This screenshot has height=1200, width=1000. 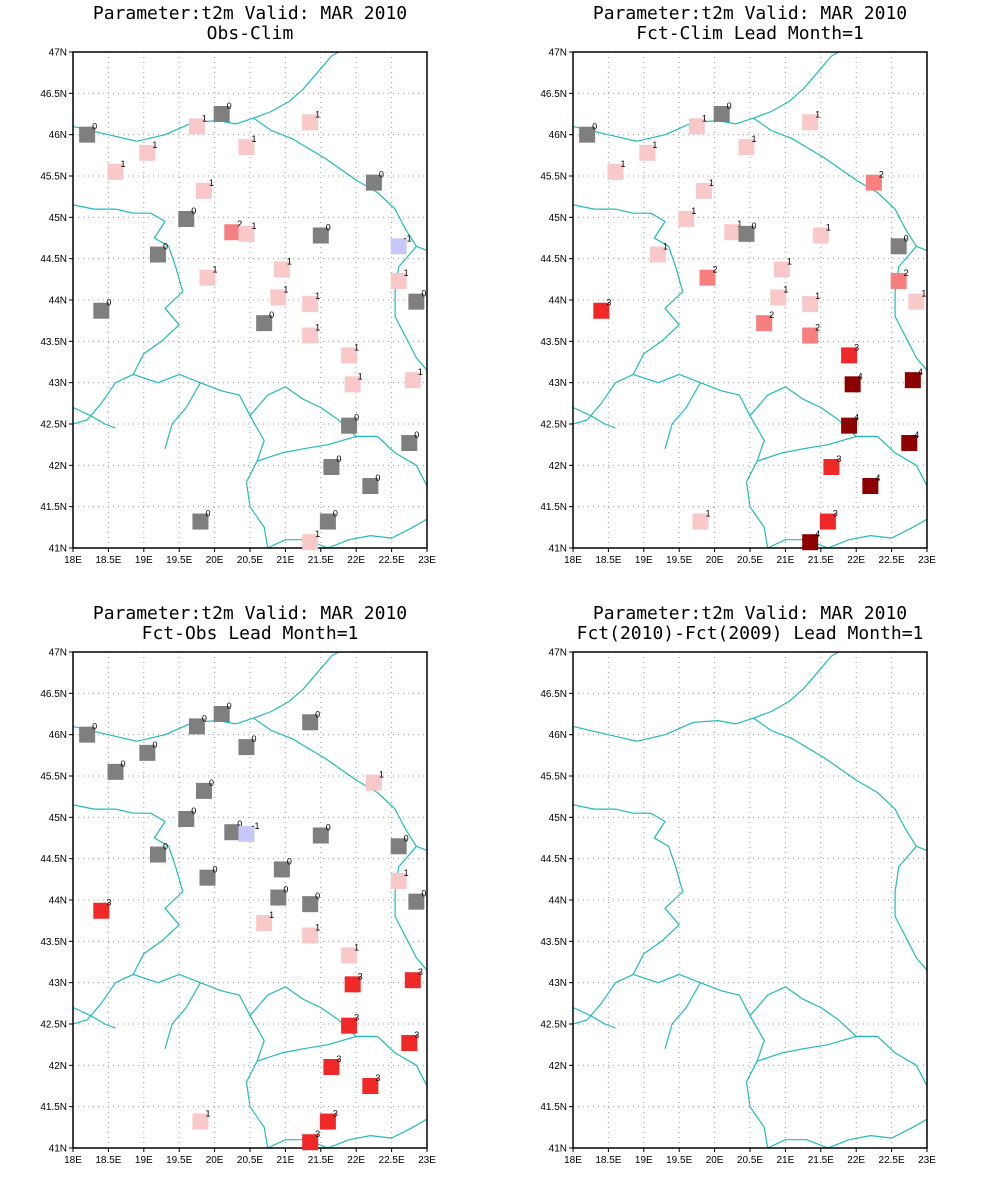 What do you see at coordinates (286, 1160) in the screenshot?
I see `tick-label-lon: 21E` at bounding box center [286, 1160].